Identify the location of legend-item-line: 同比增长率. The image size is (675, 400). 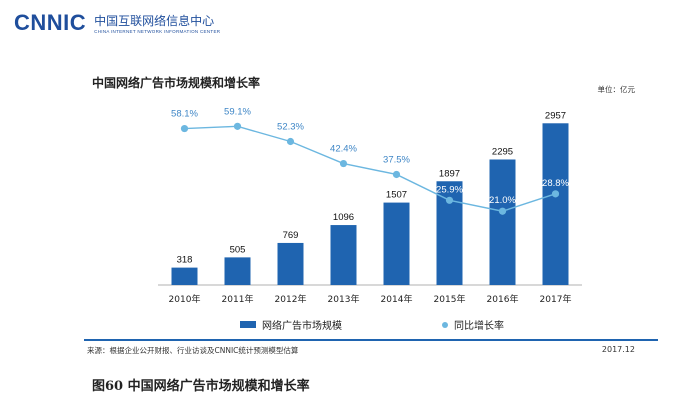
(473, 324).